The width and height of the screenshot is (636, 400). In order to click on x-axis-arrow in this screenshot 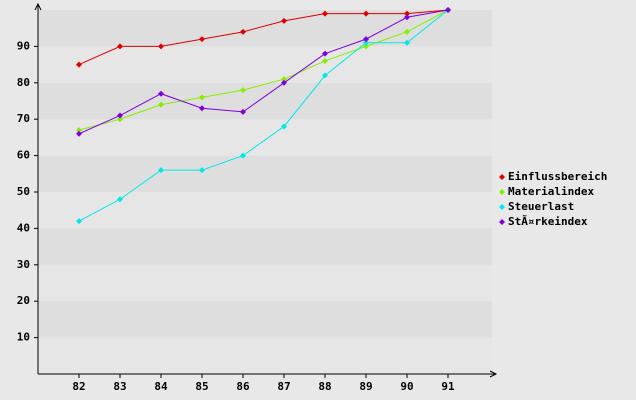, I will do `click(493, 374)`.